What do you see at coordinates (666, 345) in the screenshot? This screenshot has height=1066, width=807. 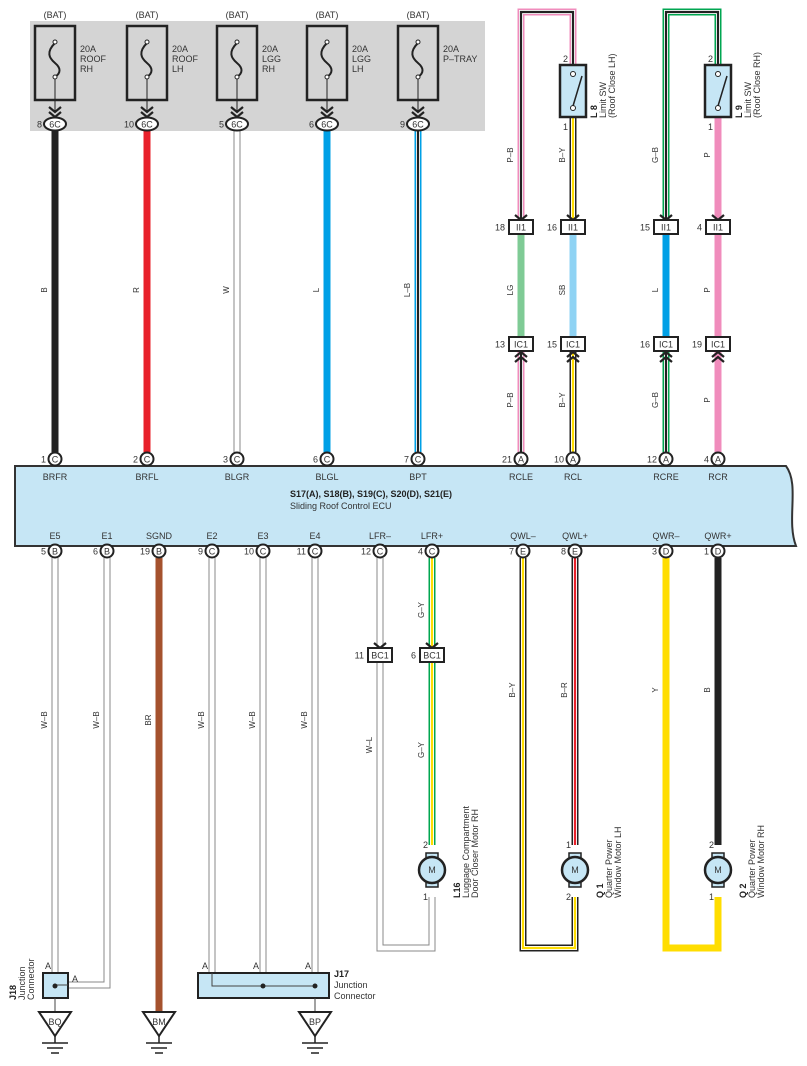 I see `connector-id: IC1` at bounding box center [666, 345].